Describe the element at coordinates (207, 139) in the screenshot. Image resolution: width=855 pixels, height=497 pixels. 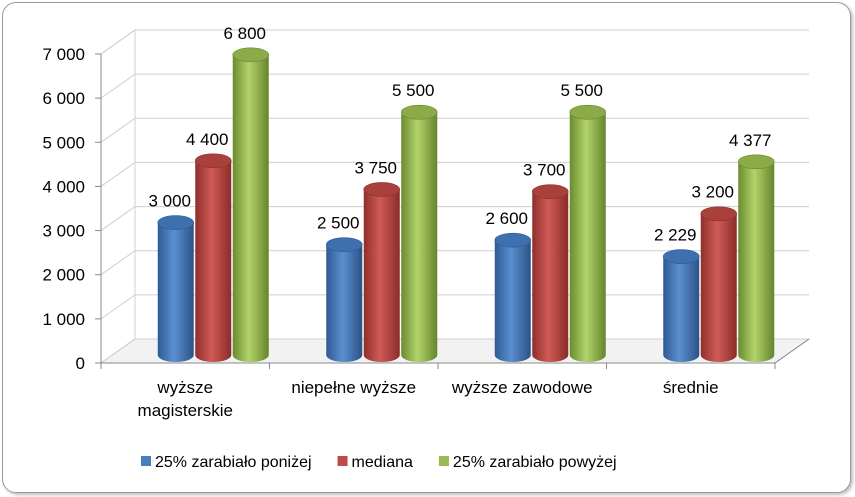
I see `data-label: 4 400` at that location.